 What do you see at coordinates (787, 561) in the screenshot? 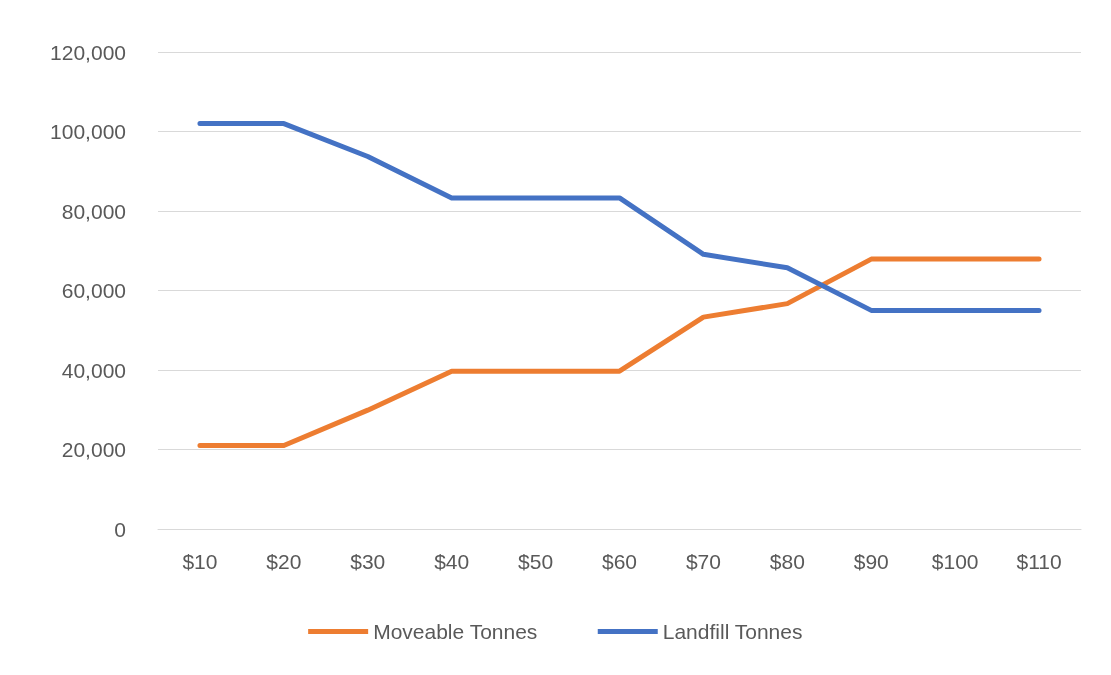
I see `x-tick-label: $80` at bounding box center [787, 561].